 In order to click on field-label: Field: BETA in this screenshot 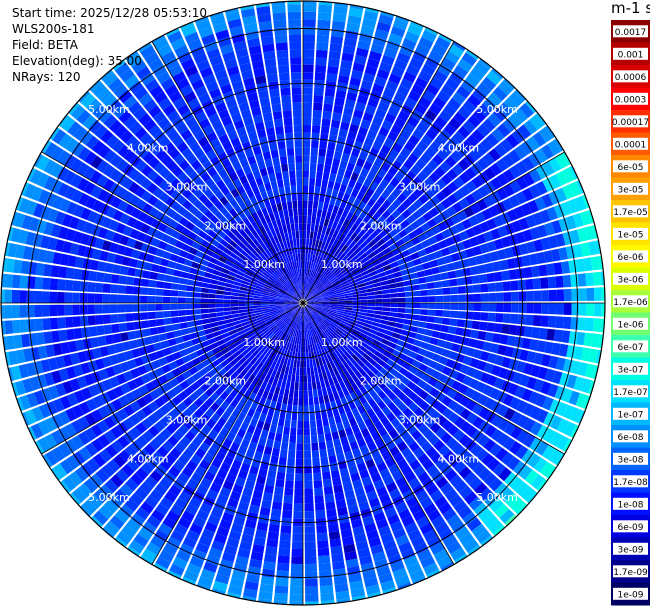, I will do `click(45, 45)`.